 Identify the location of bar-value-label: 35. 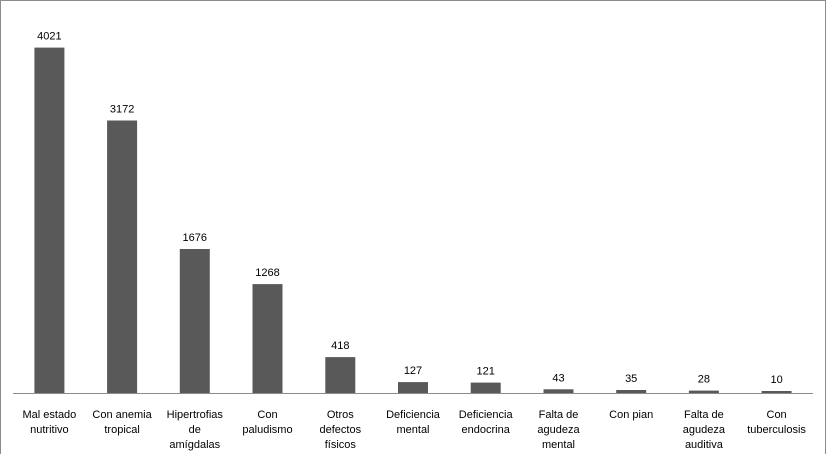
(631, 379).